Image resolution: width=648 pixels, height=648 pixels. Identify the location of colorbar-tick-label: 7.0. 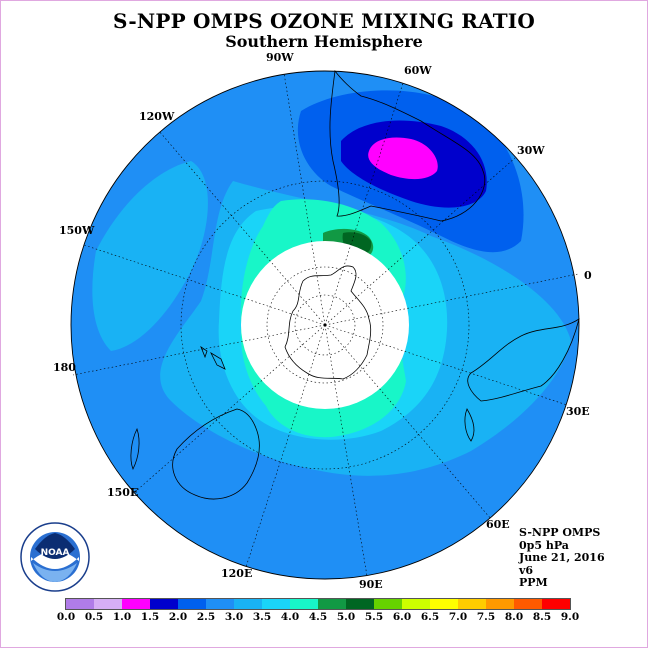
(458, 617).